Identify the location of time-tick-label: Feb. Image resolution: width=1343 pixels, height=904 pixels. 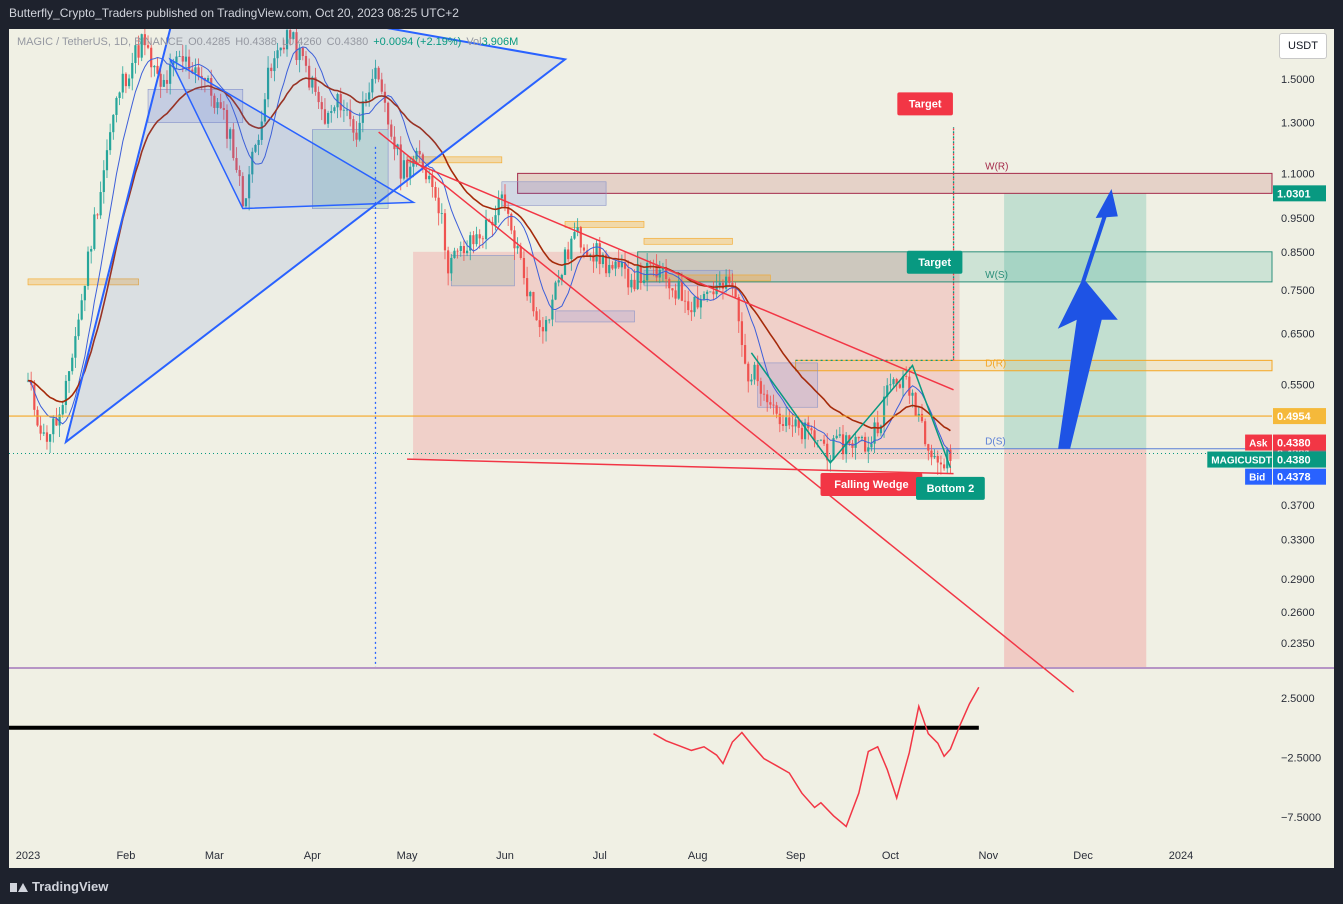
(125, 856).